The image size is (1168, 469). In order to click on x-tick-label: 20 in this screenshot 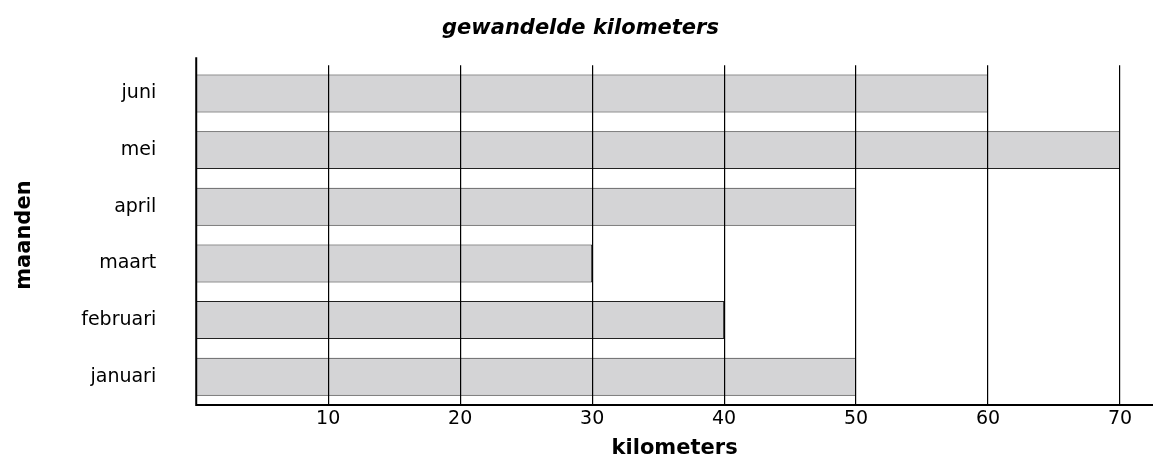, I will do `click(460, 417)`.